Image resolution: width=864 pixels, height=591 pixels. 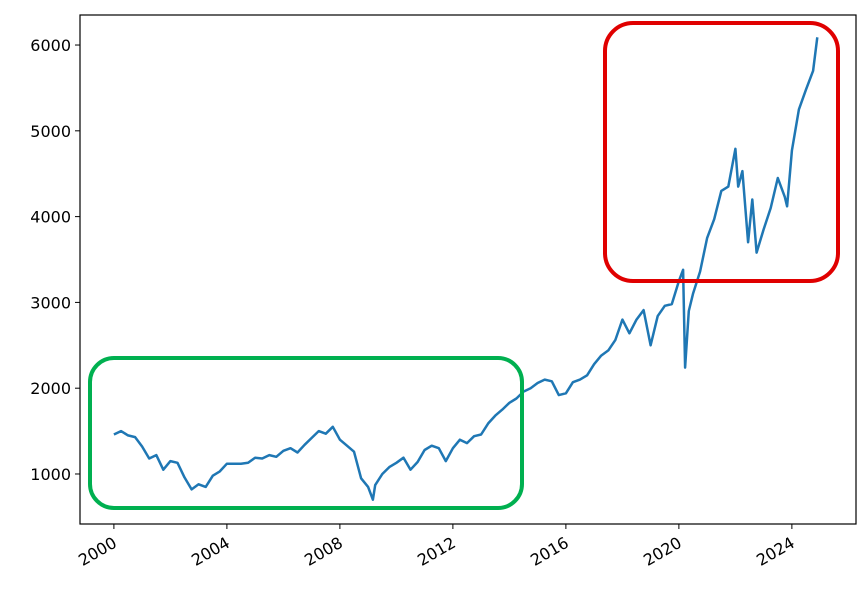 What do you see at coordinates (50, 45) in the screenshot?
I see `y-tick-label: 6000` at bounding box center [50, 45].